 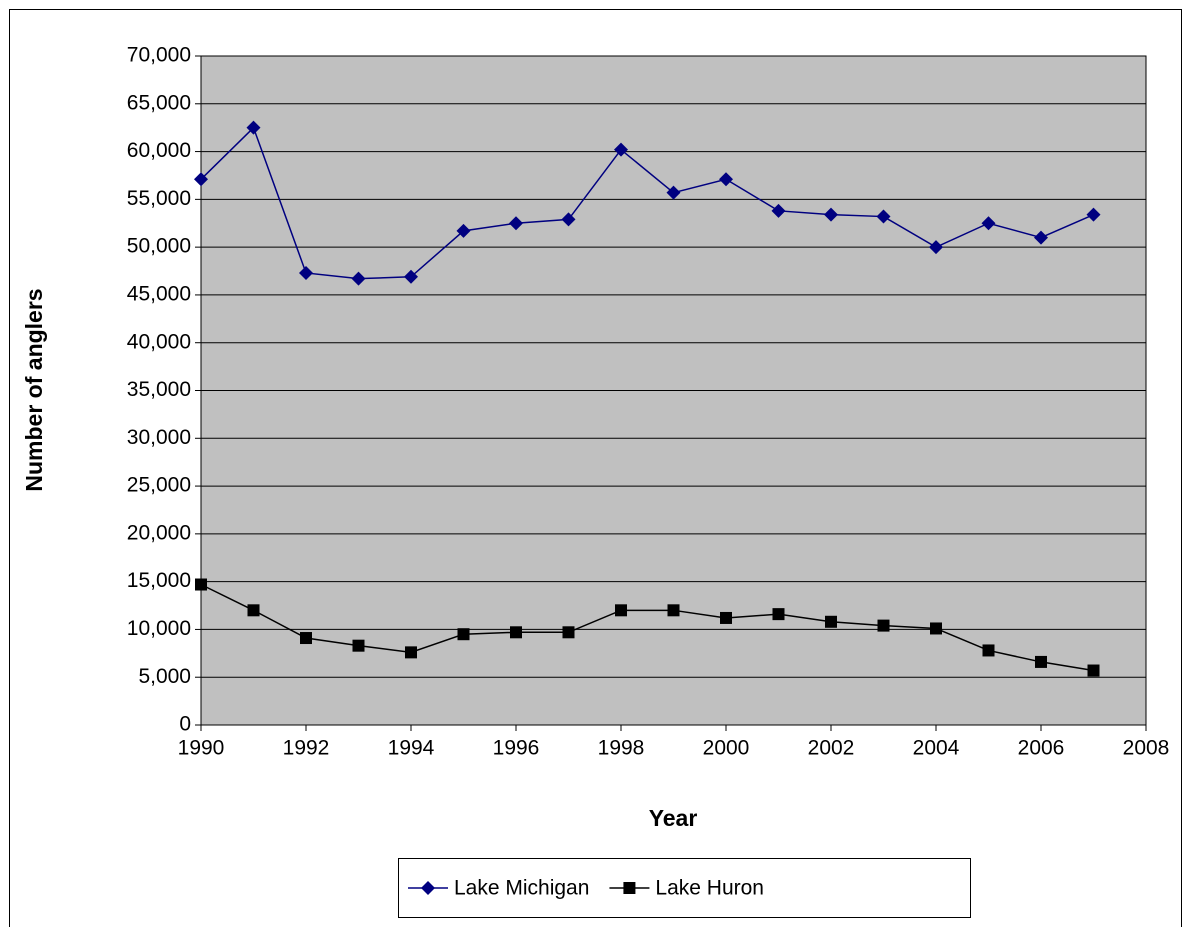 What do you see at coordinates (159, 55) in the screenshot?
I see `y-tick-label: 70,000` at bounding box center [159, 55].